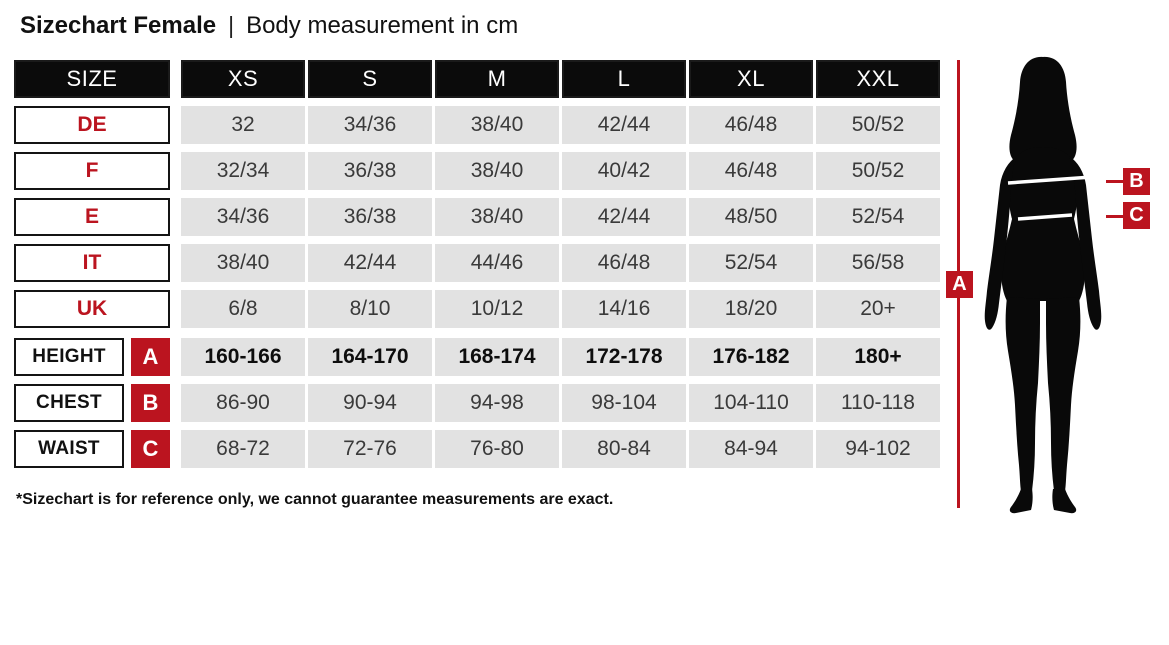 Image resolution: width=1169 pixels, height=645 pixels. Describe the element at coordinates (624, 357) in the screenshot. I see `cell-height-l: 172-178` at that location.